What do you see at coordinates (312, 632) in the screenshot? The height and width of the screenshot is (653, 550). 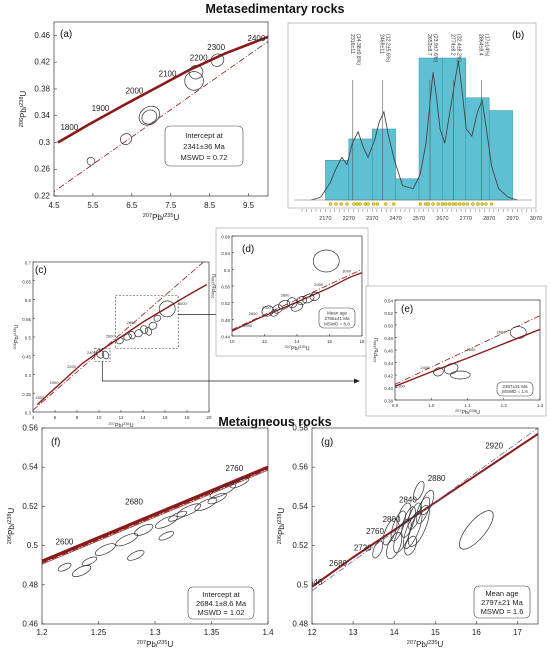 I see `x-tick-label: 12` at bounding box center [312, 632].